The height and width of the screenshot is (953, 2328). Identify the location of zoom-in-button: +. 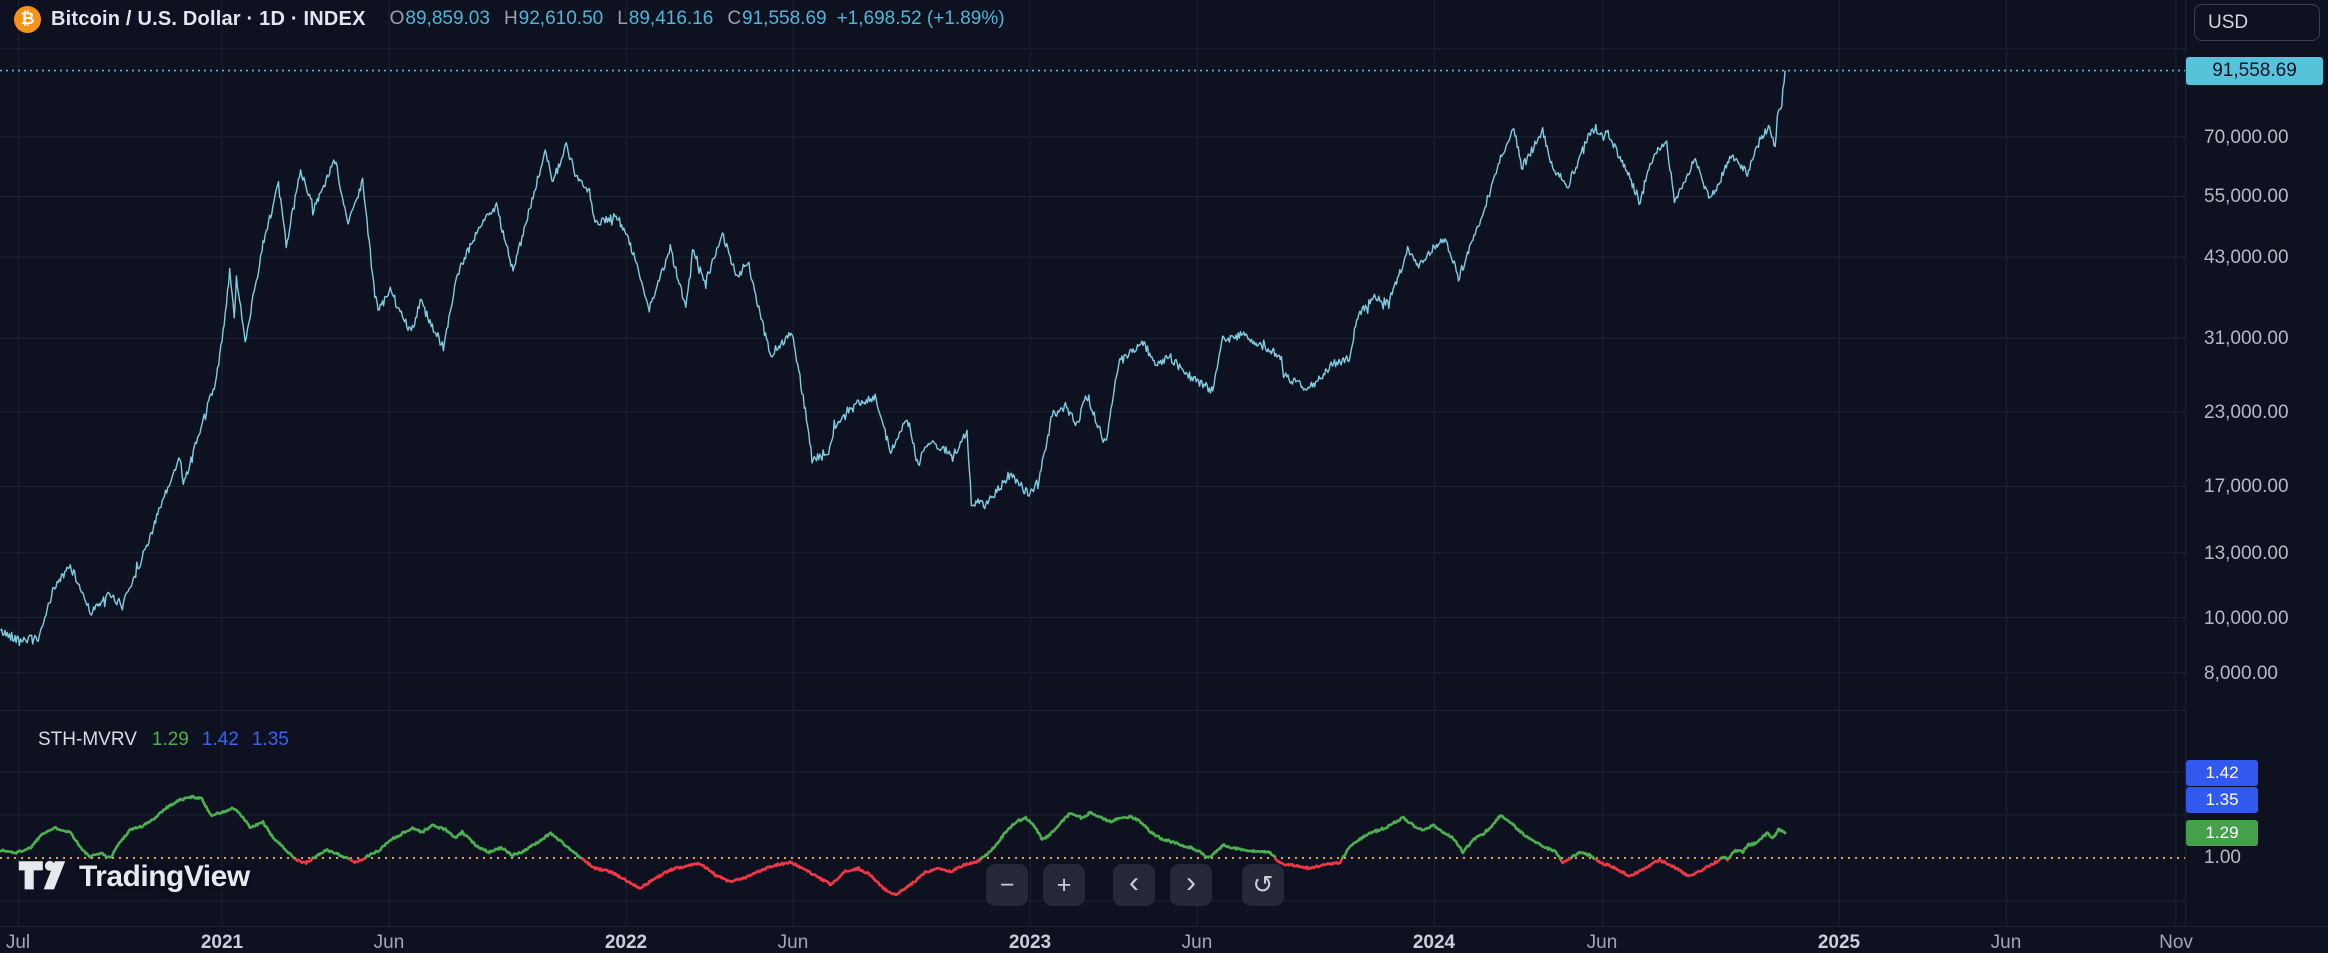
(1064, 885).